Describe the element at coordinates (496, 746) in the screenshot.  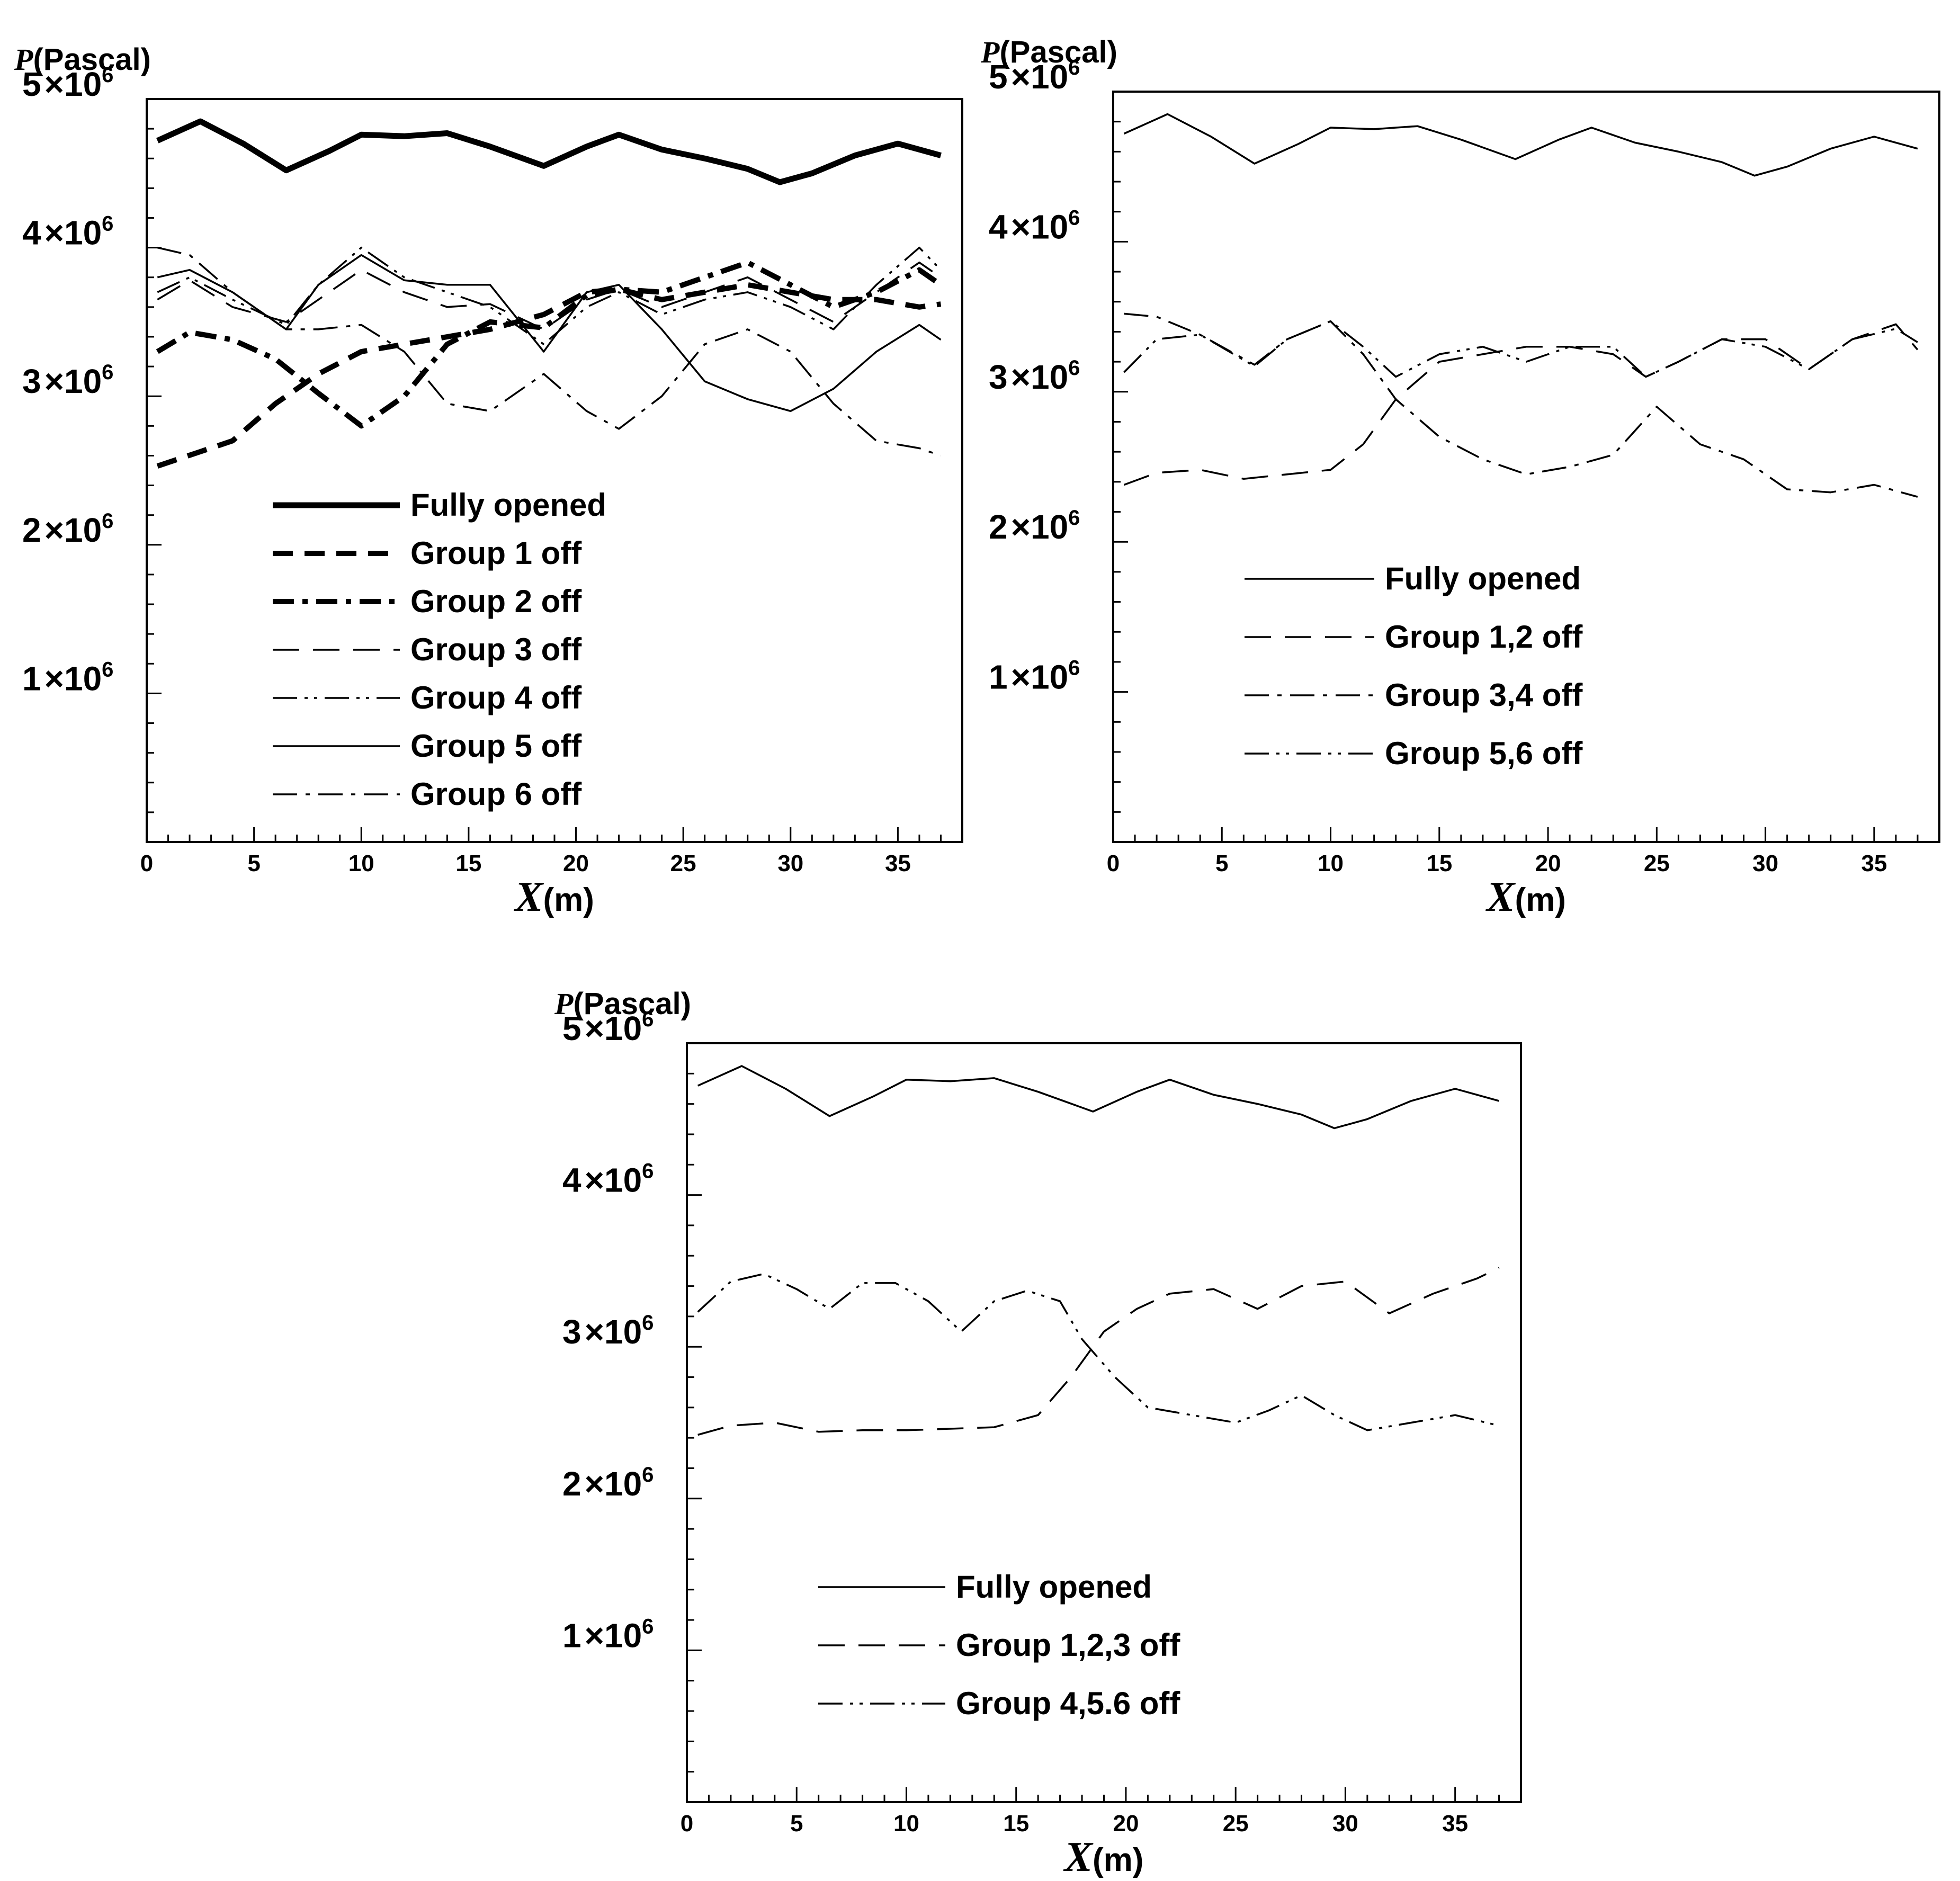
I see `legend-label-group-5-off: Group 5 off` at that location.